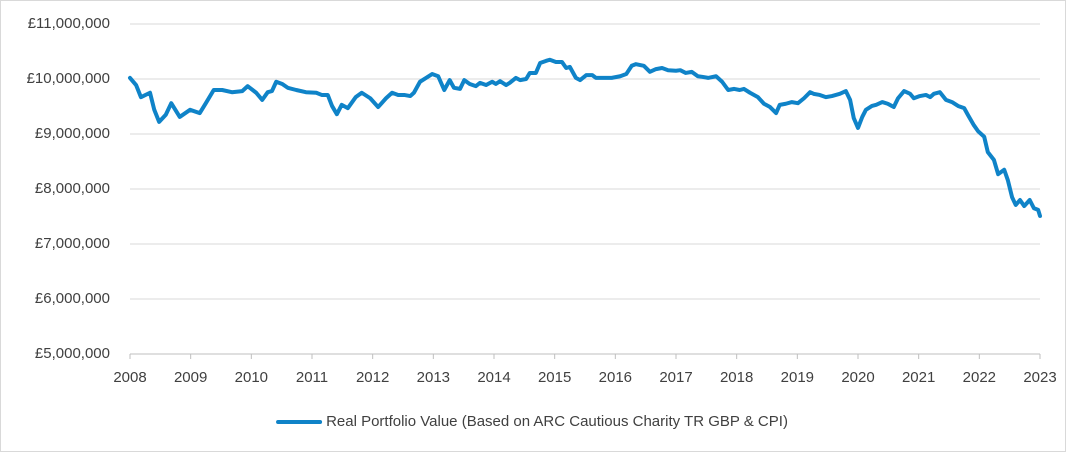  What do you see at coordinates (72, 243) in the screenshot?
I see `y-tick-label: £7,000,000` at bounding box center [72, 243].